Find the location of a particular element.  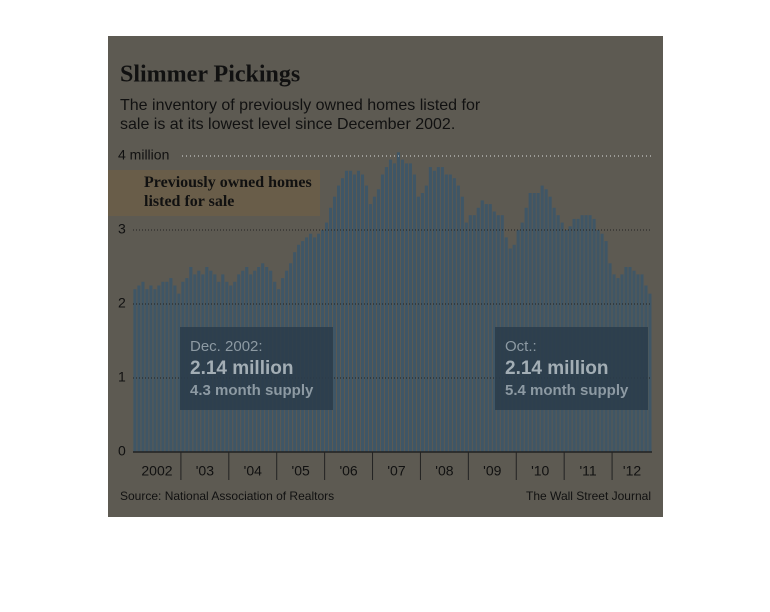

y-tick-label: 1 is located at coordinates (122, 377).